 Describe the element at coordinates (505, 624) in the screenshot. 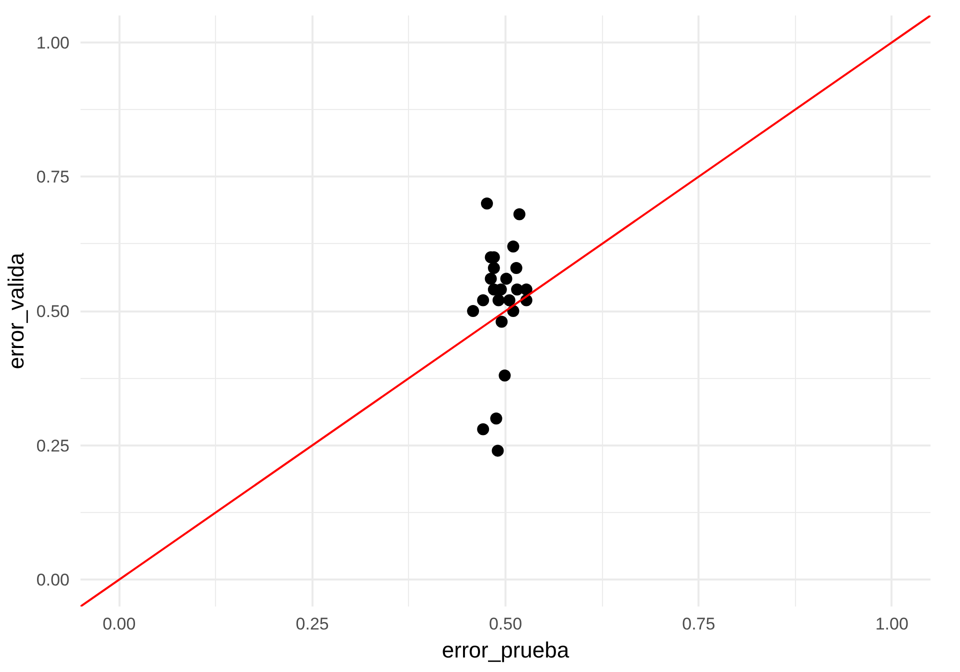

I see `x-tick-label: 0.50` at that location.